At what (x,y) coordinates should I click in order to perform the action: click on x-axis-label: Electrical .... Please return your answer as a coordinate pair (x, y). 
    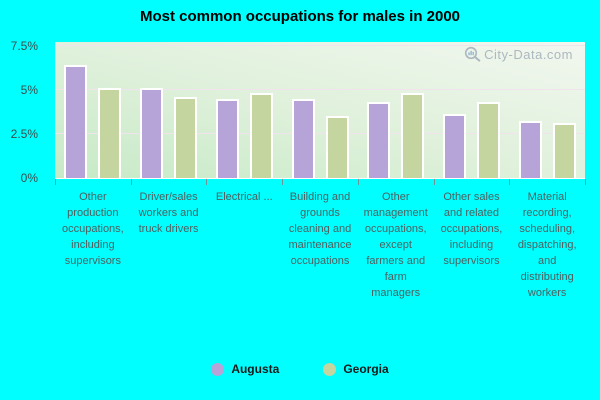
    Looking at the image, I should click on (244, 197).